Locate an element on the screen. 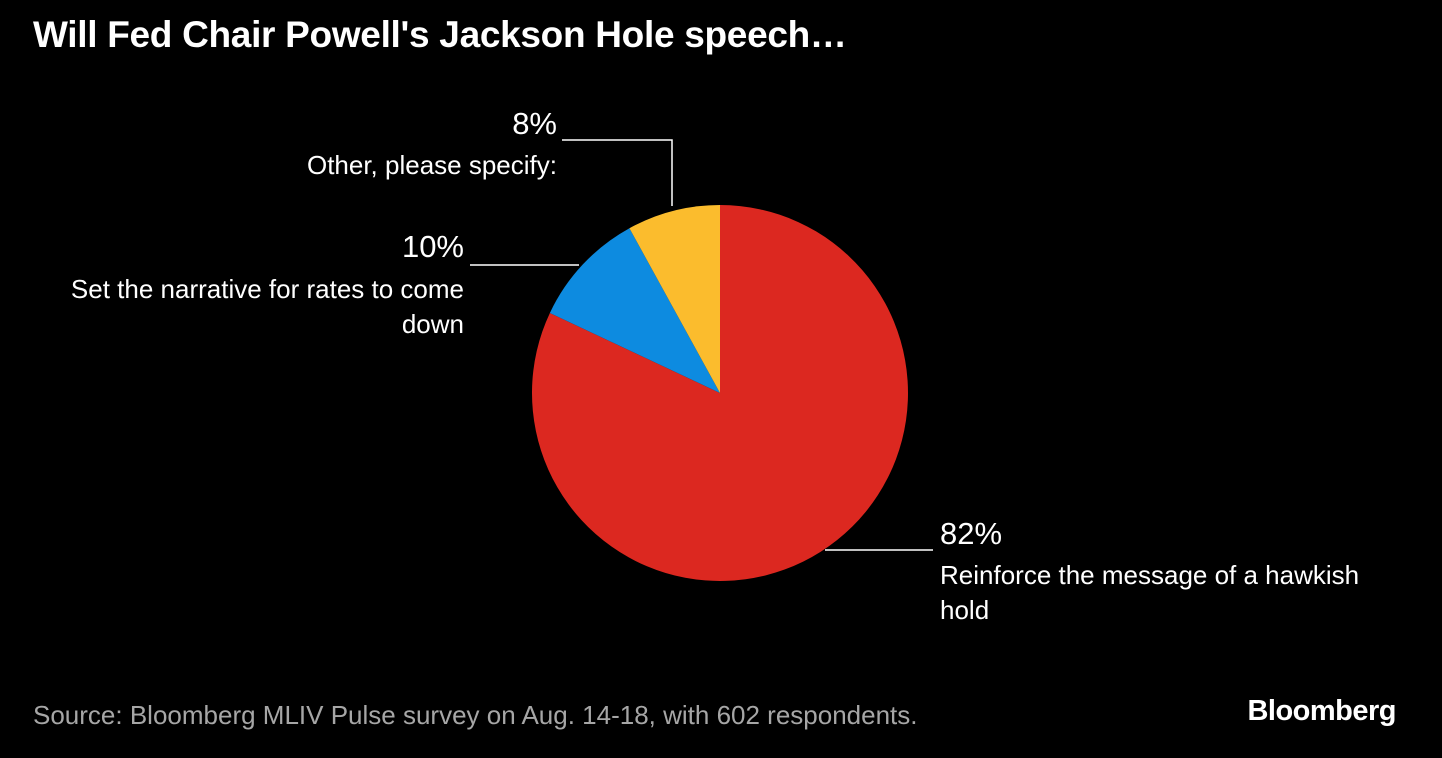 This screenshot has height=758, width=1442. slice-category-label-narrative: Set the narrative for rates to come down is located at coordinates (267, 306).